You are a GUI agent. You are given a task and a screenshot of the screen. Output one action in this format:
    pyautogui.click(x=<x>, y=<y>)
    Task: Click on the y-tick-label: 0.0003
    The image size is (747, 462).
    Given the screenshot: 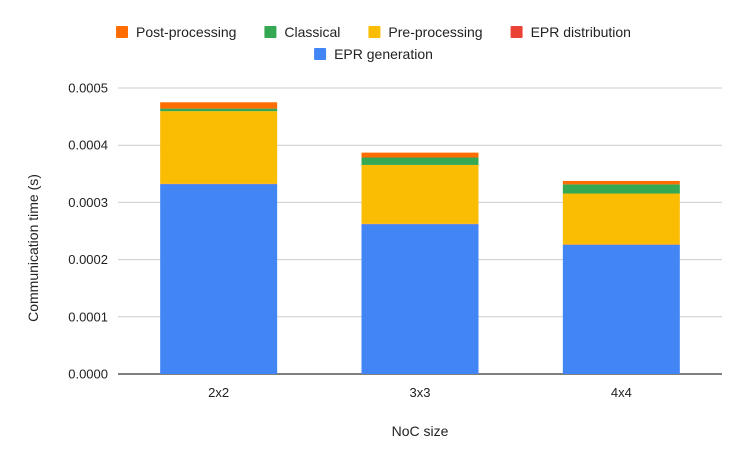 What is the action you would take?
    pyautogui.click(x=88, y=202)
    